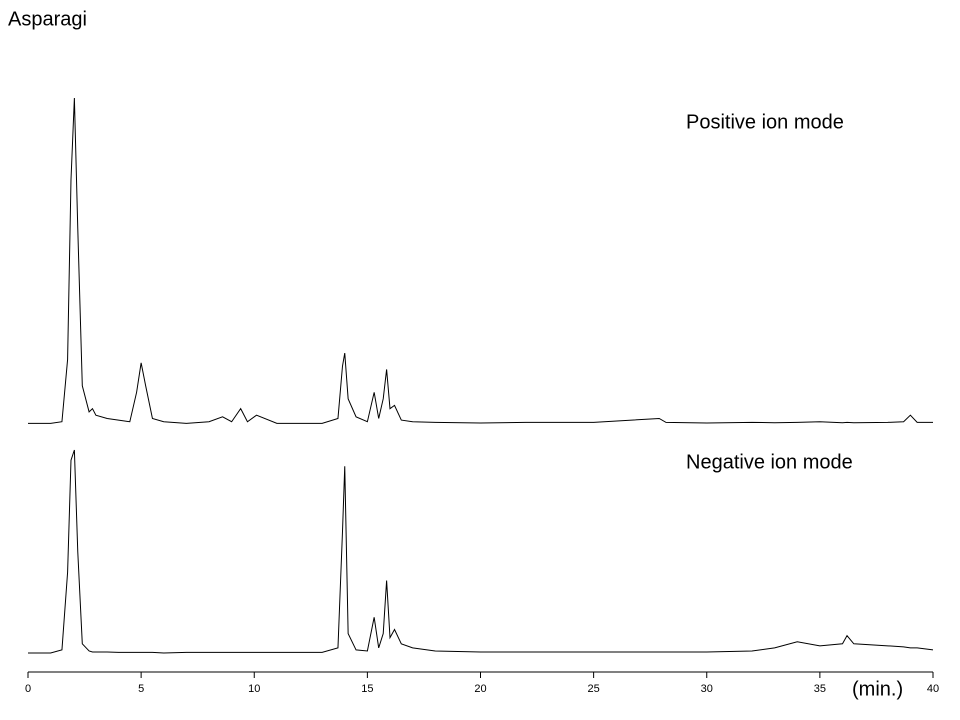 This screenshot has height=720, width=960. Describe the element at coordinates (769, 462) in the screenshot. I see `trace-label: Negative ion mode` at that location.